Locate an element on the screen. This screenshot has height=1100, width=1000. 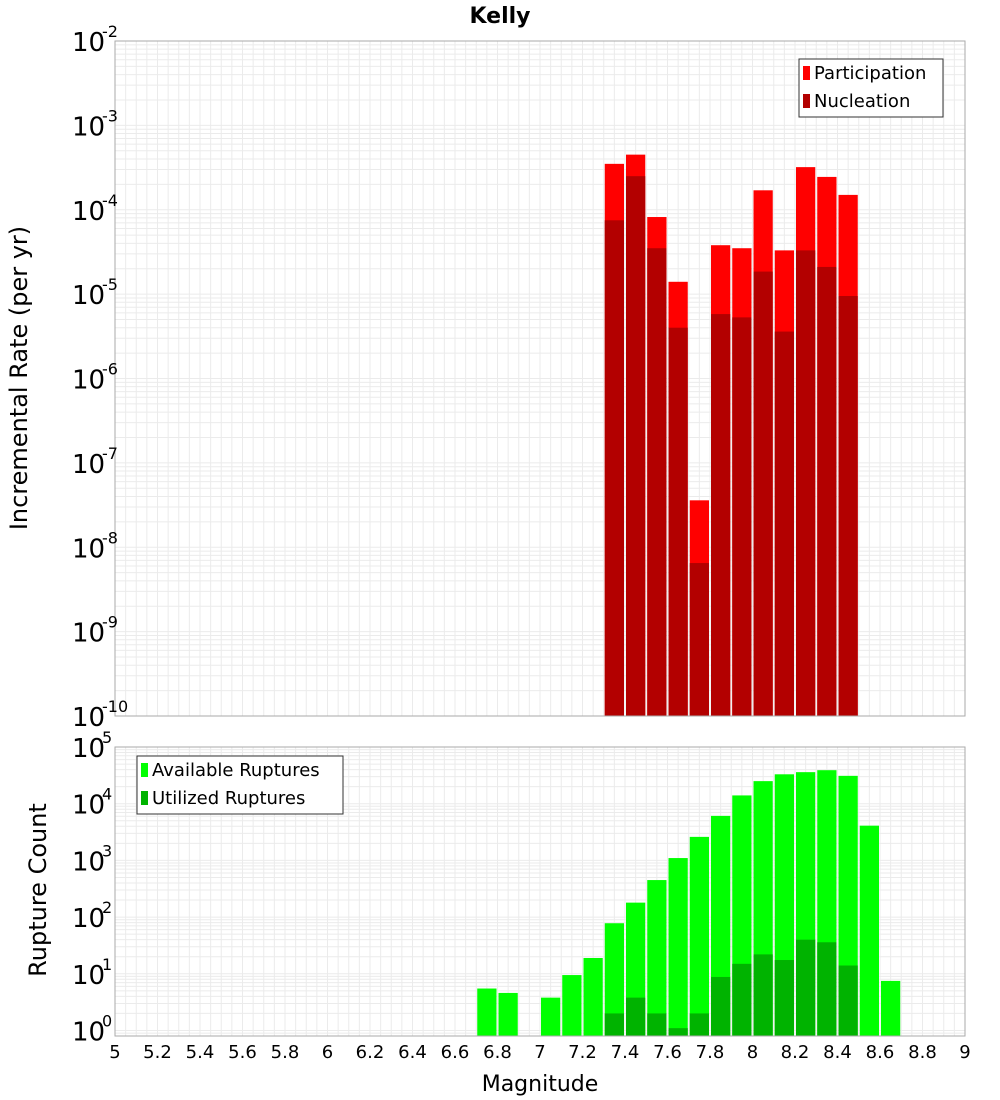
top-y-tick-exponent: -6 is located at coordinates (110, 369).